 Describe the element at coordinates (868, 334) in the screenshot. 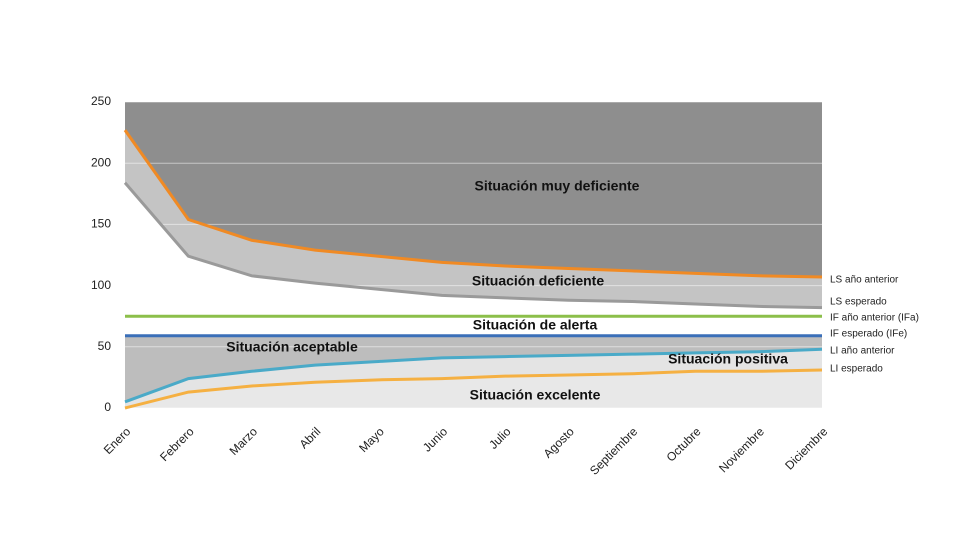

I see `series-label: IF esperado (IFe)` at that location.